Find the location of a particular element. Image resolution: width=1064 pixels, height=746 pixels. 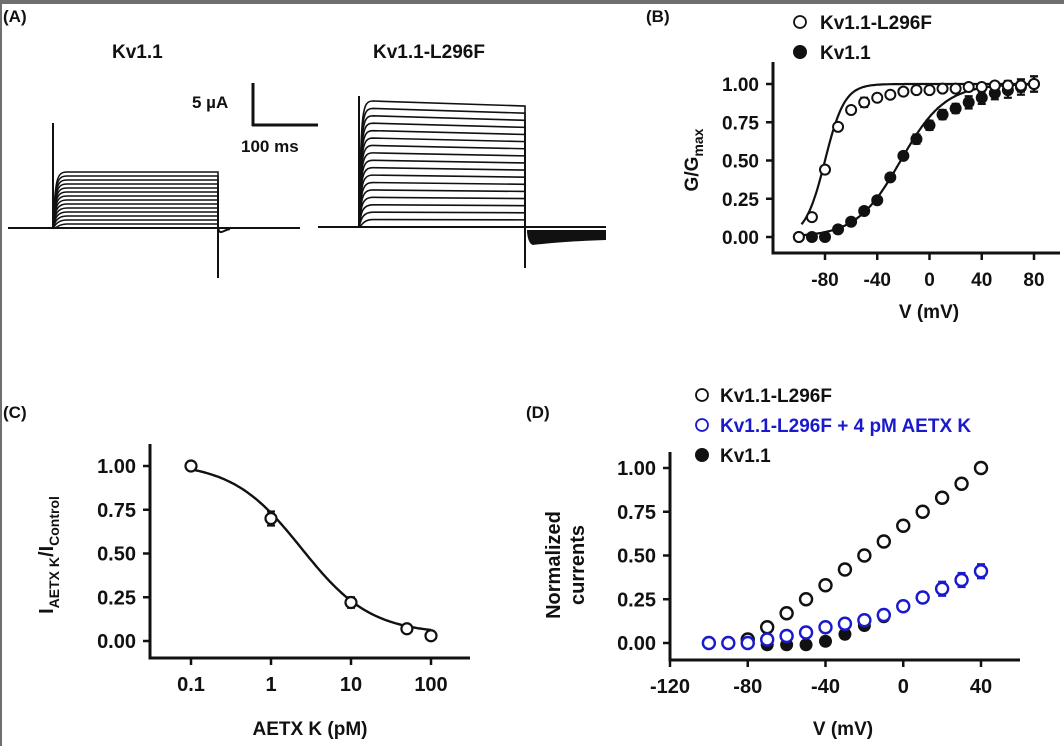

panel-c-plot is located at coordinates (311, 551).